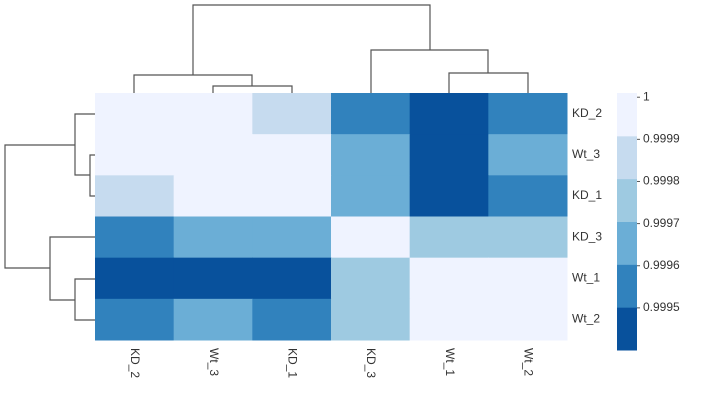  Describe the element at coordinates (528, 362) in the screenshot. I see `column-label: Wt_2` at that location.